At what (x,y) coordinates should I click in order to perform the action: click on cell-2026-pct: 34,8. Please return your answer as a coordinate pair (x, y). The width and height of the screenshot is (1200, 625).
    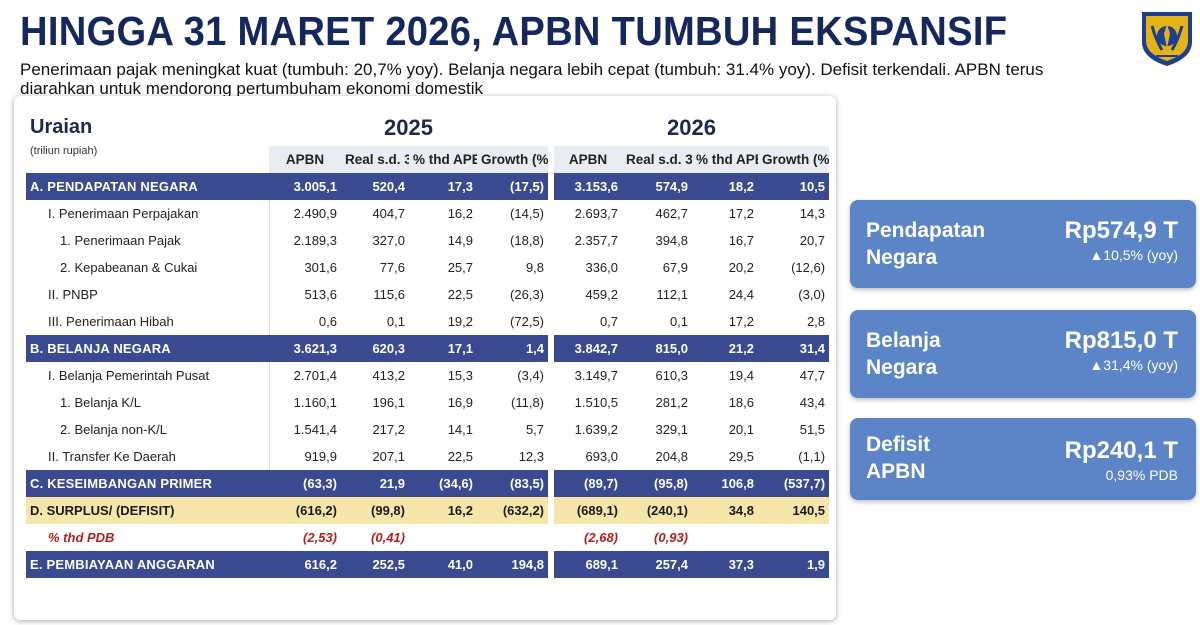
    Looking at the image, I should click on (725, 510).